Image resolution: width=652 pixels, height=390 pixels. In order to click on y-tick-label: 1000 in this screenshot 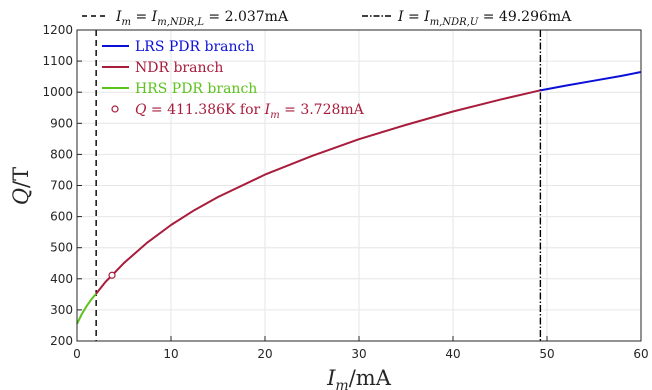, I will do `click(57, 92)`.